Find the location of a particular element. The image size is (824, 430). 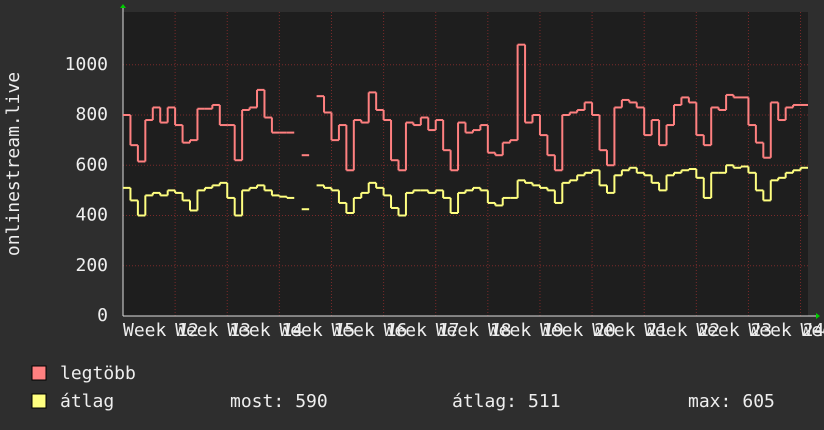

stat-value: 605 is located at coordinates (758, 401).